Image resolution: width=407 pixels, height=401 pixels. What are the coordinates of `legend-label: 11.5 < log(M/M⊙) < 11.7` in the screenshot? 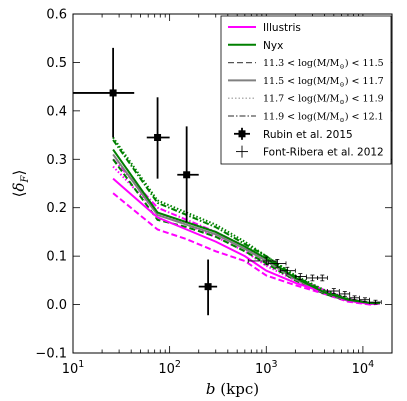 It's located at (323, 82).